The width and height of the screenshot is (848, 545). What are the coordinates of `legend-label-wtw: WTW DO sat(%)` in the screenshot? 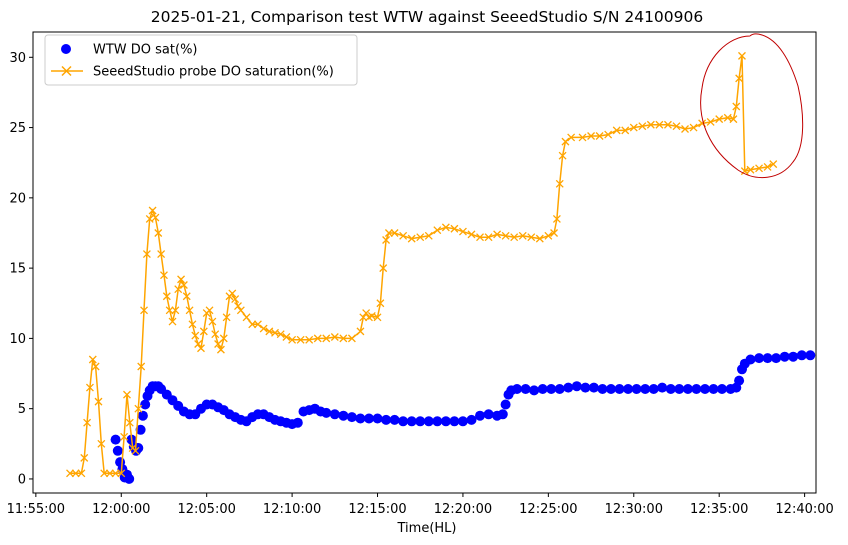 It's located at (145, 50).